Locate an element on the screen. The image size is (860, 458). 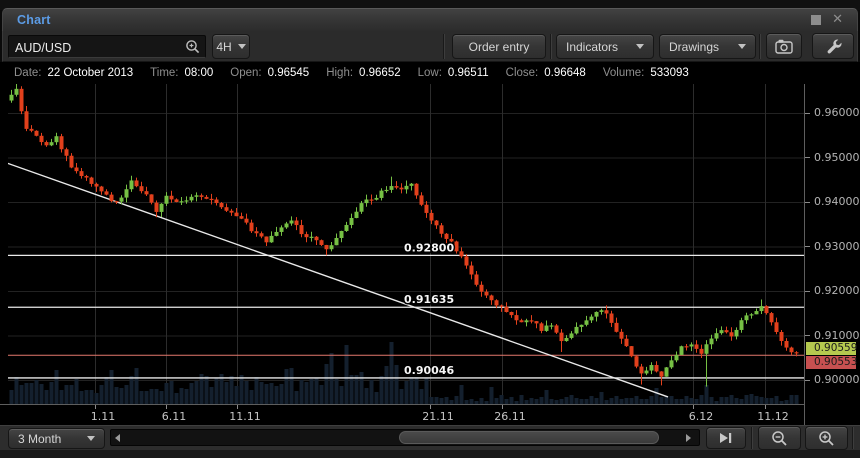
chart-scrollbar is located at coordinates (405, 437).